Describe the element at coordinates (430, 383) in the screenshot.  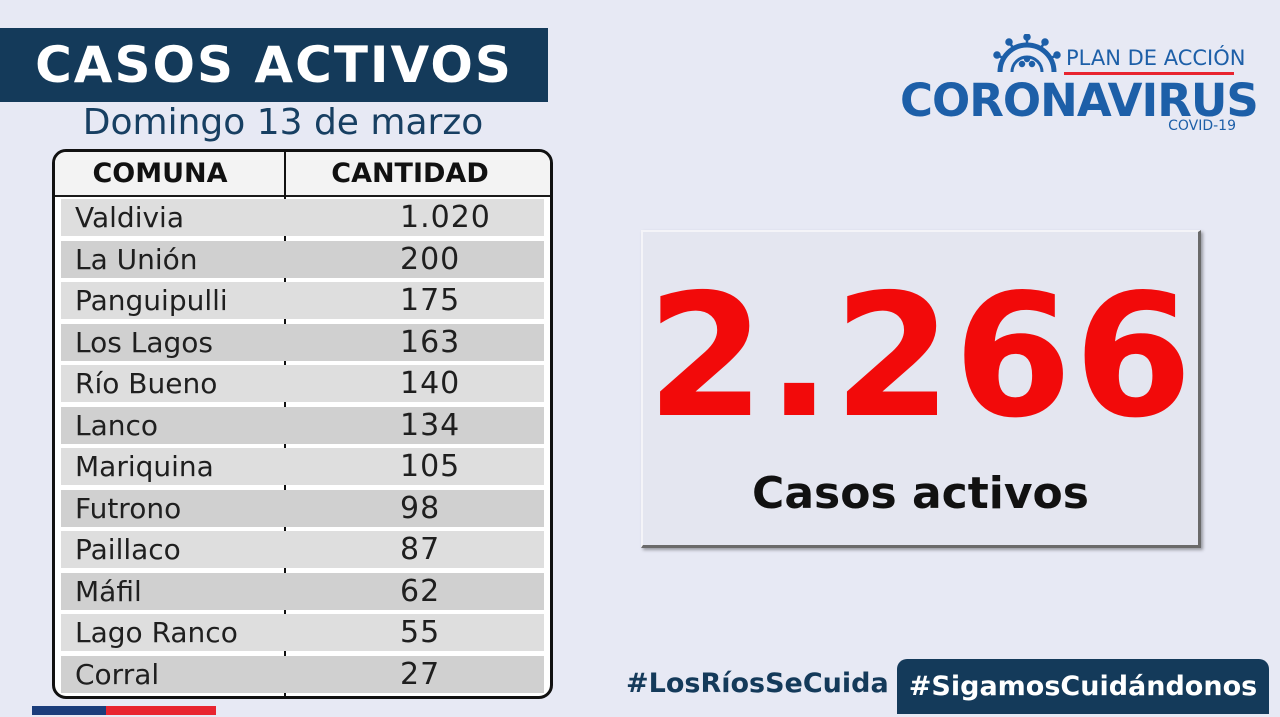
I see `cantidad-cell: 140` at that location.